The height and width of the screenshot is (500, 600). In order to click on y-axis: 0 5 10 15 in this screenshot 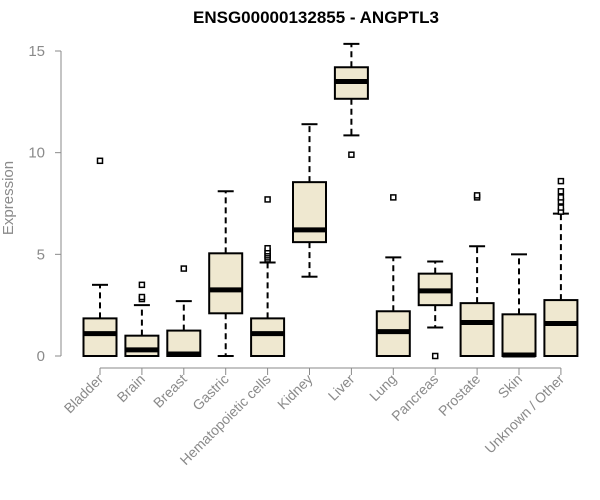, I will do `click(45, 204)`.